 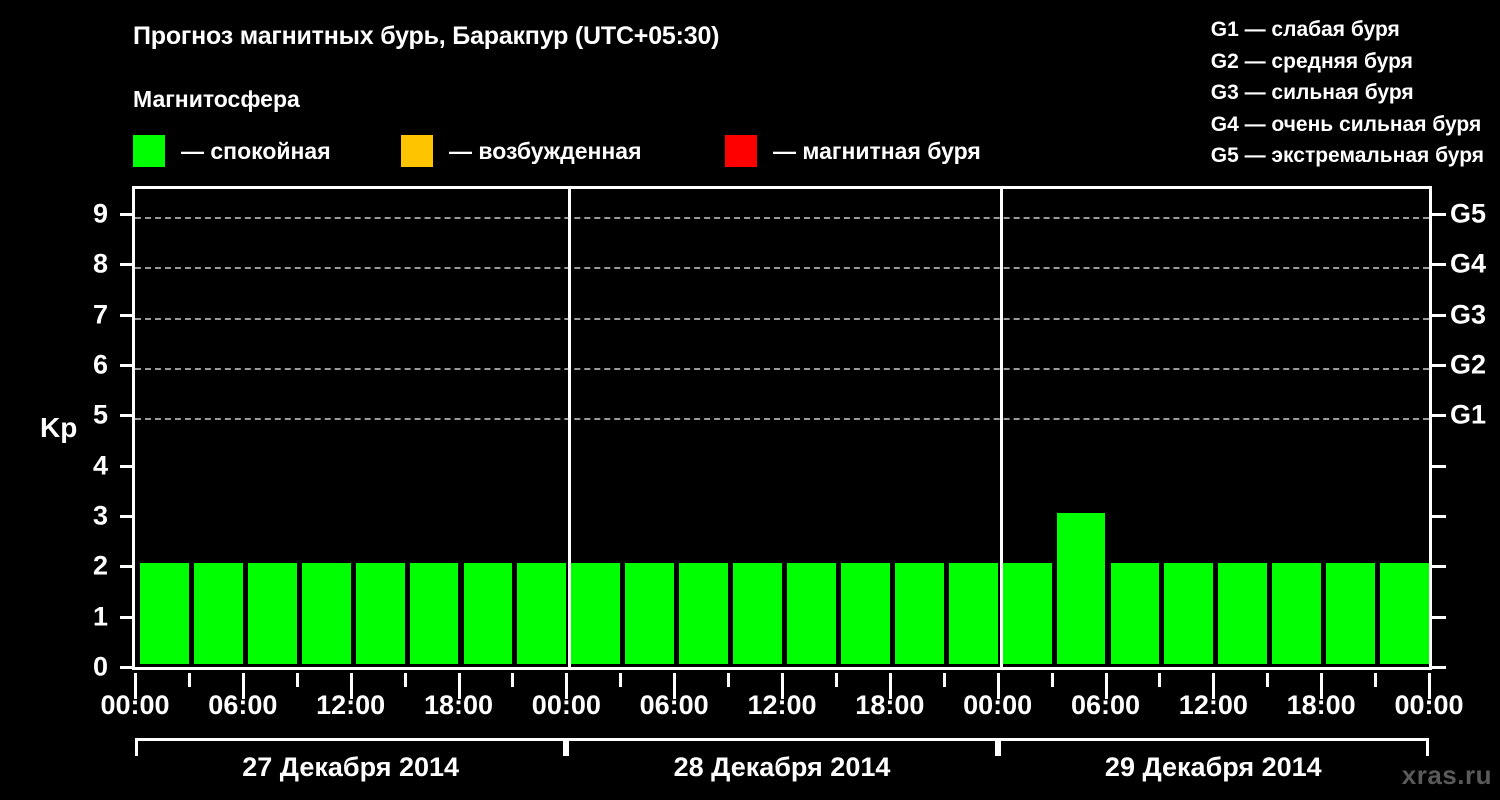 What do you see at coordinates (1305, 29) in the screenshot?
I see `g-scale-line-g1: G1 — слабая буря` at bounding box center [1305, 29].